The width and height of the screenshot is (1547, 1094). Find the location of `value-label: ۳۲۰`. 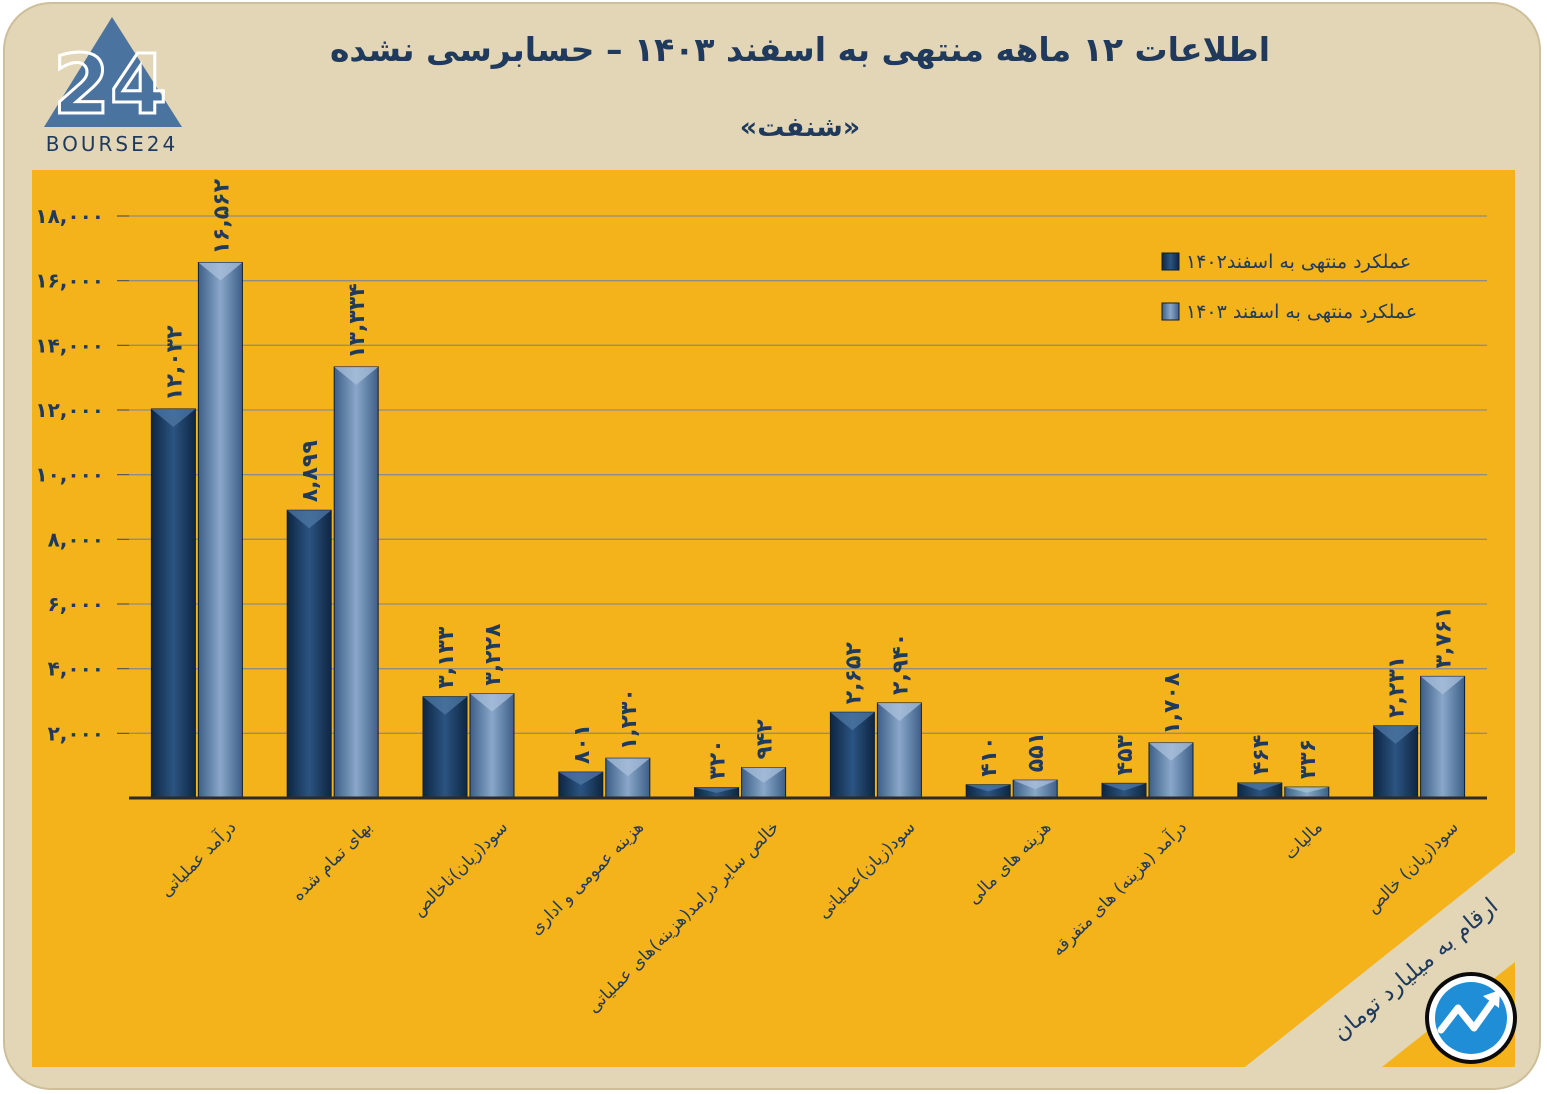

value-label: ۳۲۰ is located at coordinates (718, 759).